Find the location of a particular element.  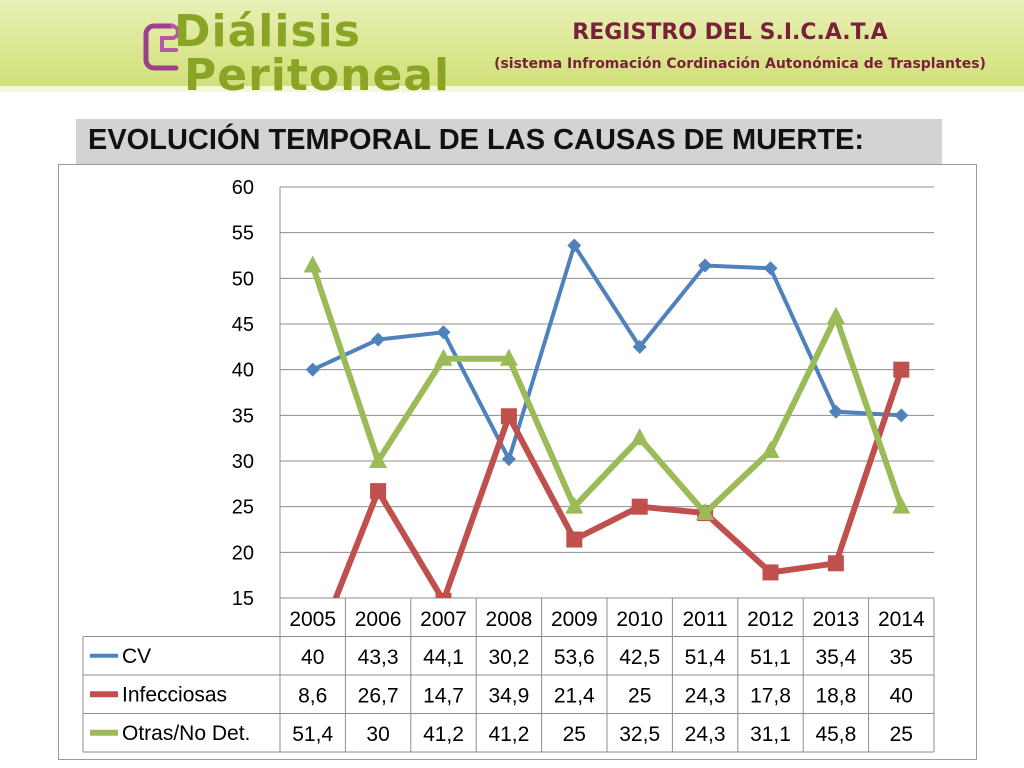

table-value: 45,8 is located at coordinates (835, 734).